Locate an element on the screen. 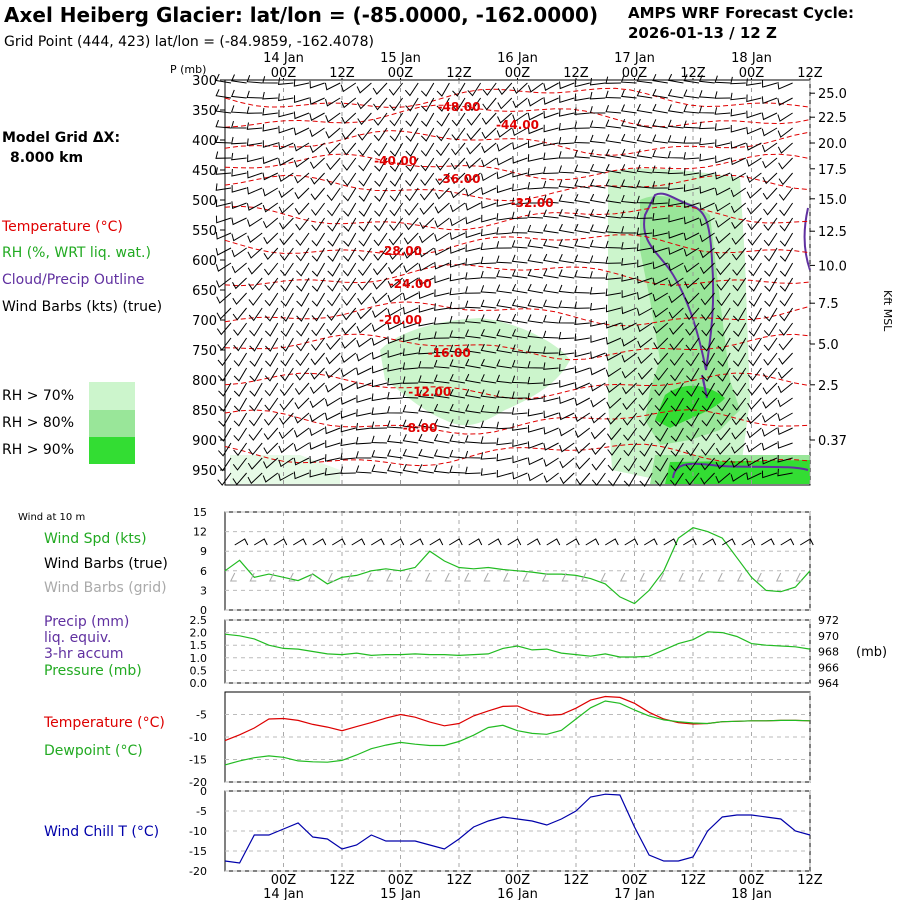  pressure-axis-label: P (mb) is located at coordinates (188, 69).